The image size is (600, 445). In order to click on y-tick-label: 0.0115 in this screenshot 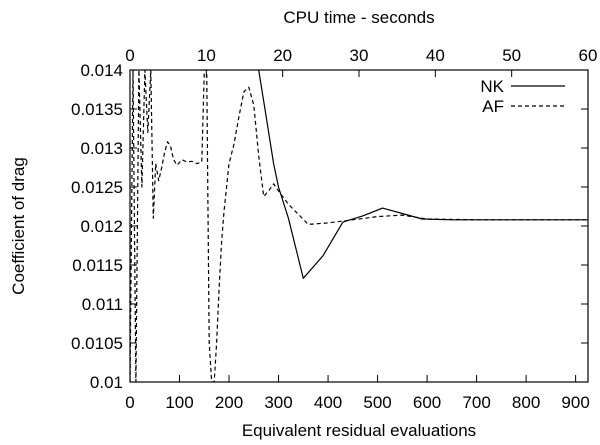, I will do `click(97, 265)`.